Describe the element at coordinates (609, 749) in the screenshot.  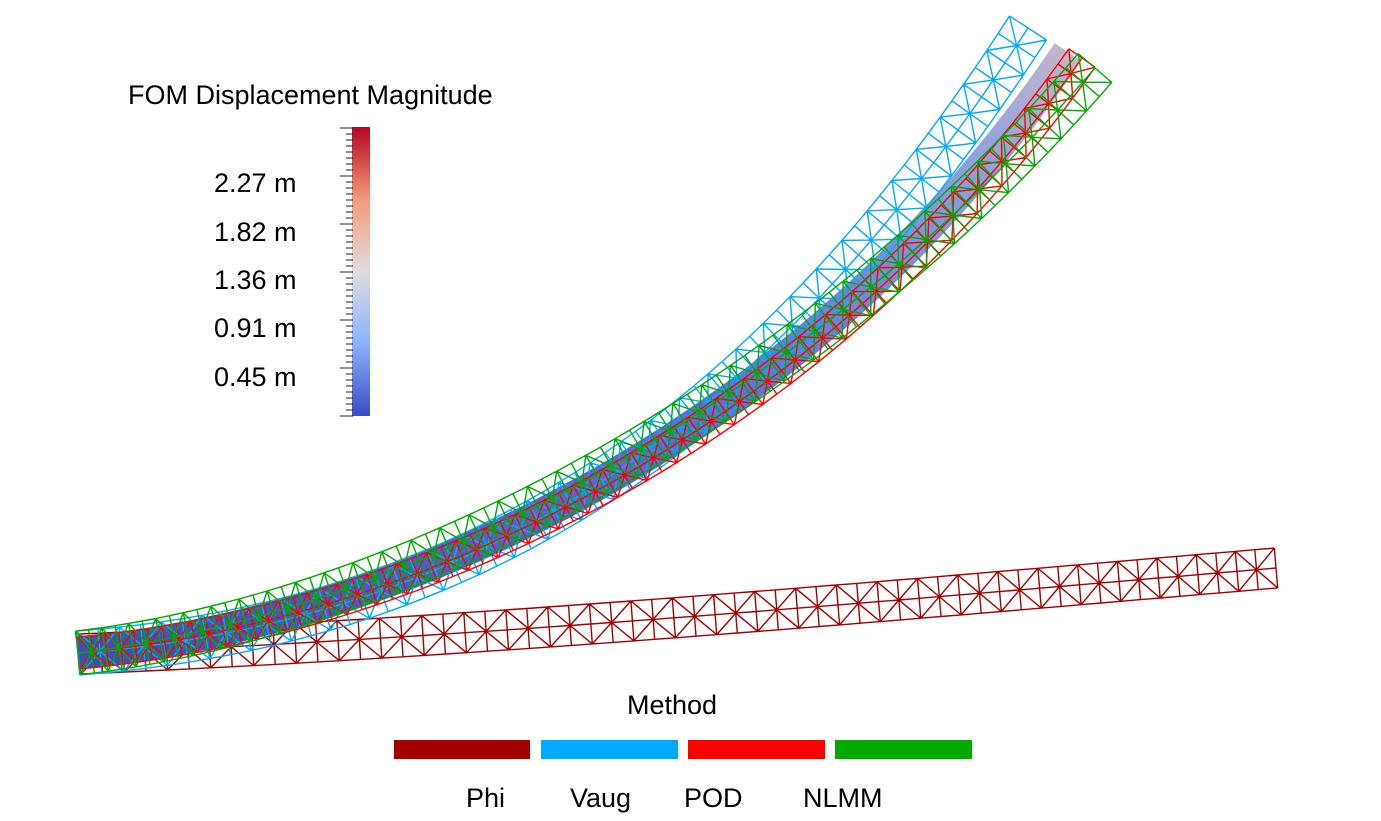
I see `legend-swatch-vaug` at that location.